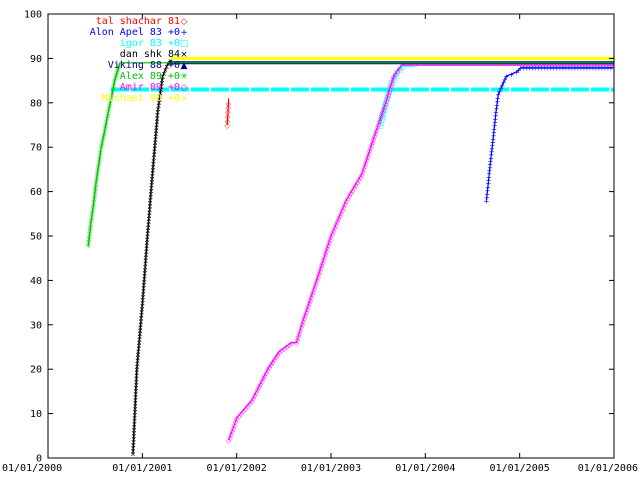  What do you see at coordinates (384, 110) in the screenshot?
I see `series-point: □` at bounding box center [384, 110].